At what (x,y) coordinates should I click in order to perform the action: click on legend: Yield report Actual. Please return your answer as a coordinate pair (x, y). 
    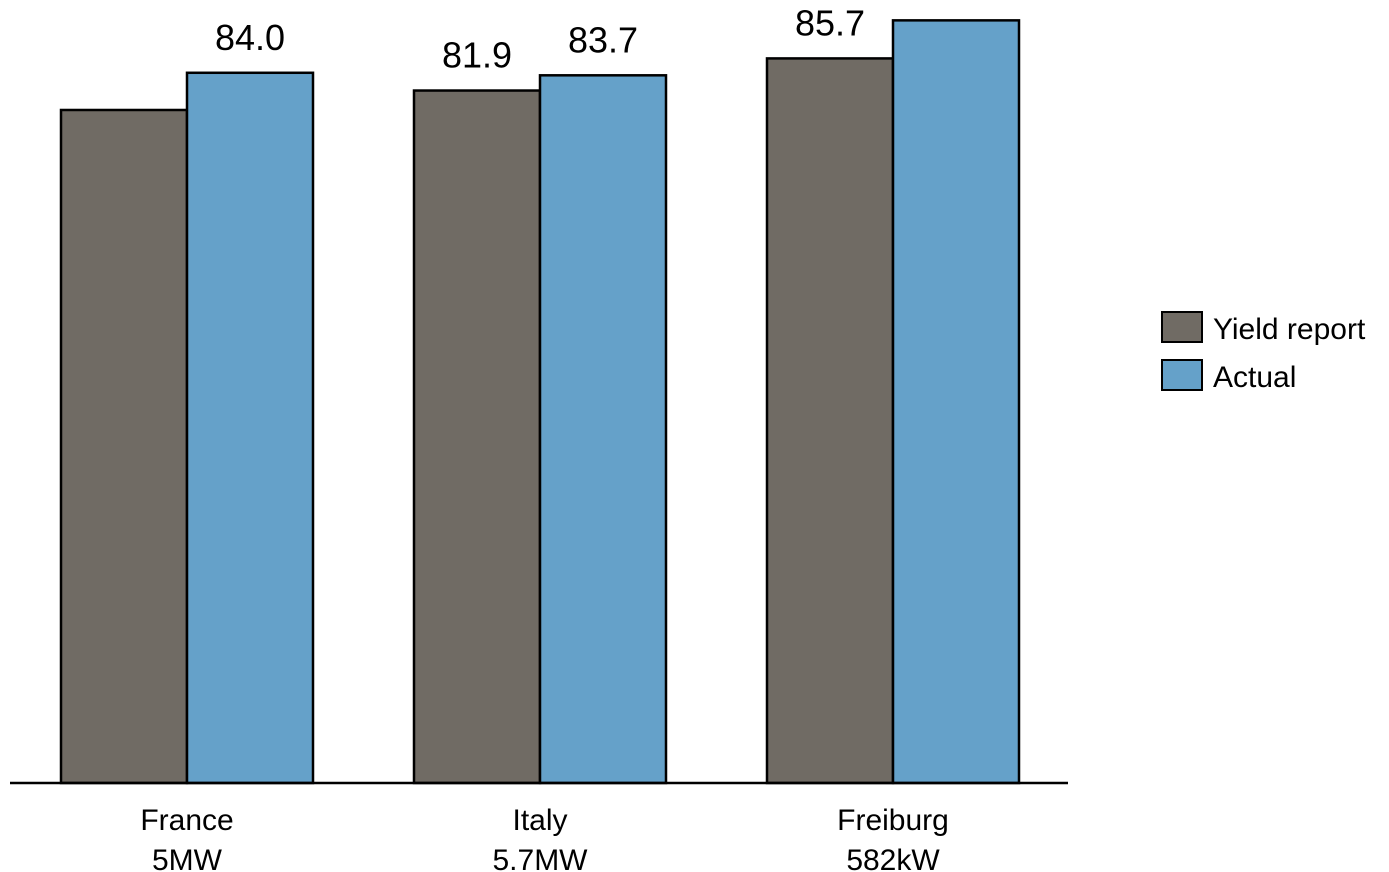
    Looking at the image, I should click on (1263, 352).